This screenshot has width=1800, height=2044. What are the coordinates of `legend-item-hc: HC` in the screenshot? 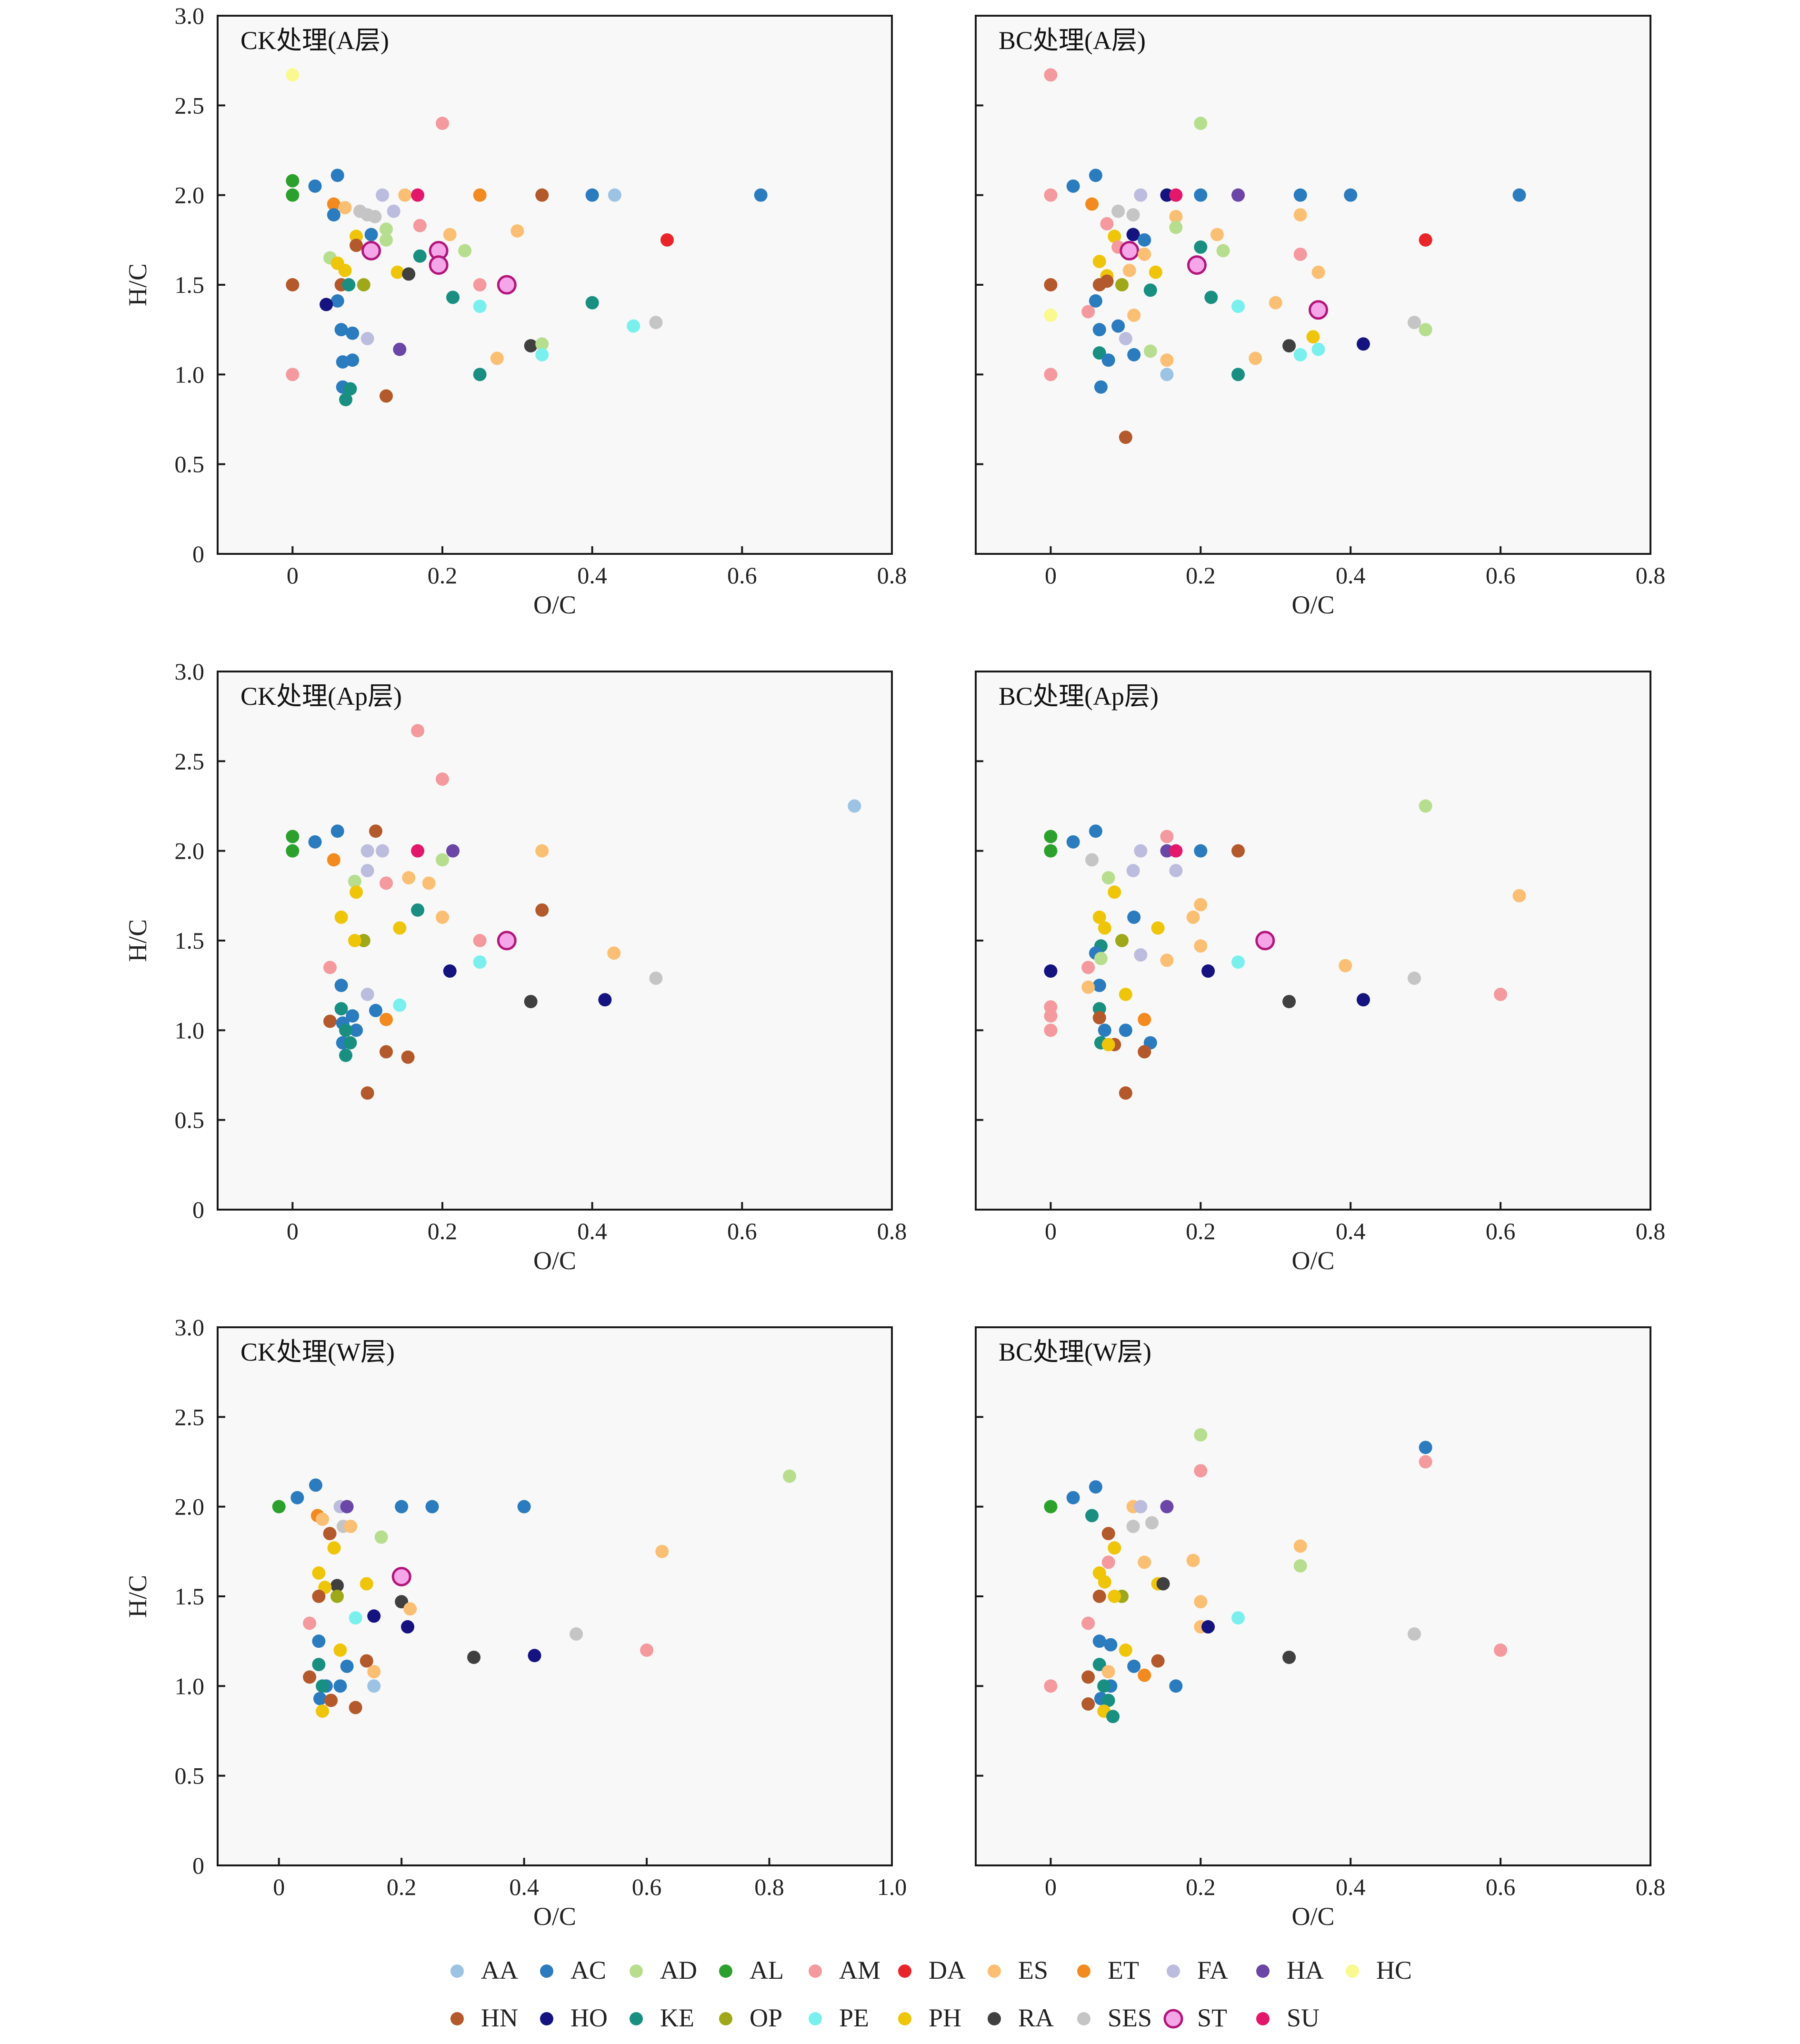 It's located at (1379, 1970).